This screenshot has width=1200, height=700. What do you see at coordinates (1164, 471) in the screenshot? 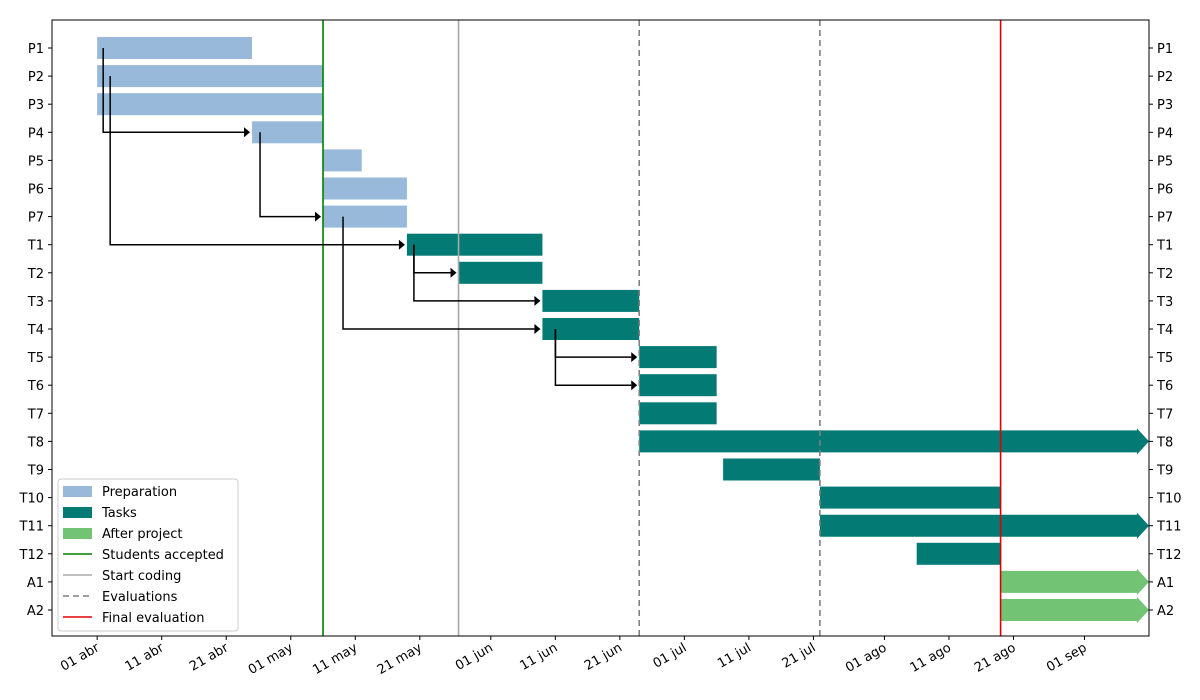
I see `y-tick-label-right-t9: T9` at bounding box center [1164, 471].